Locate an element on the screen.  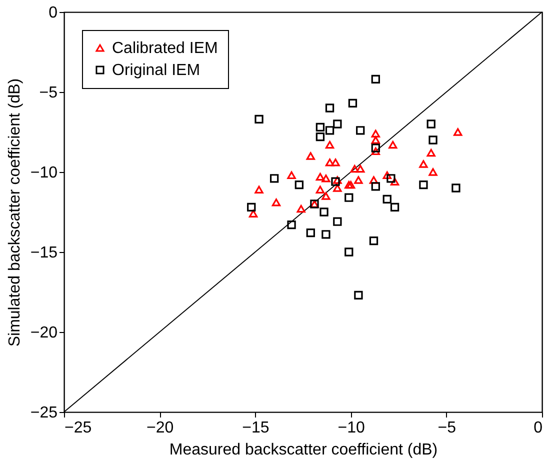
x-tick-label: 0 is located at coordinates (538, 428).